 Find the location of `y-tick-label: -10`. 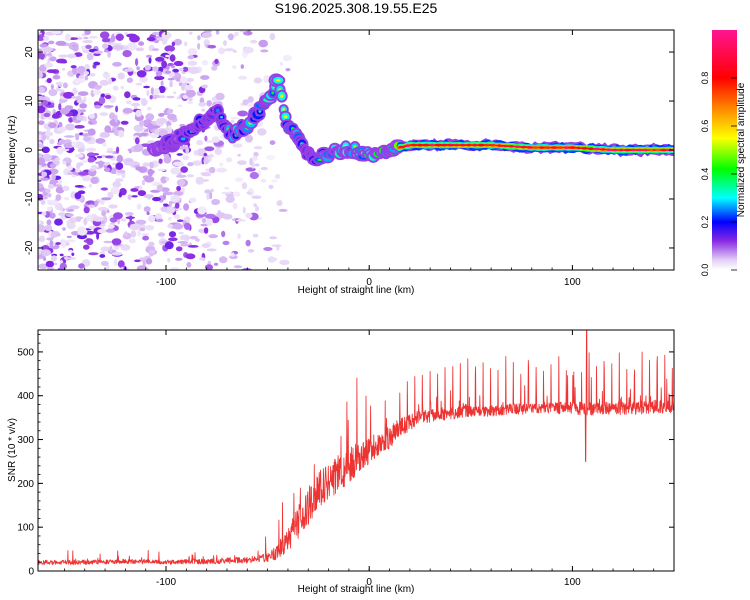

y-tick-label: -10 is located at coordinates (29, 198).